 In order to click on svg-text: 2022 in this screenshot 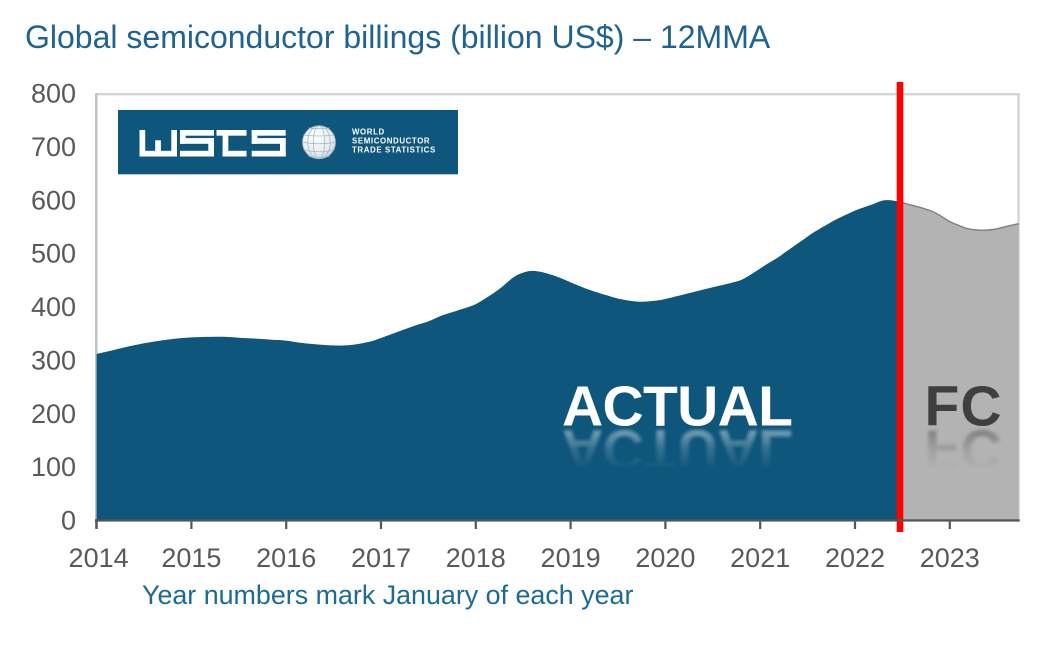, I will do `click(855, 558)`.